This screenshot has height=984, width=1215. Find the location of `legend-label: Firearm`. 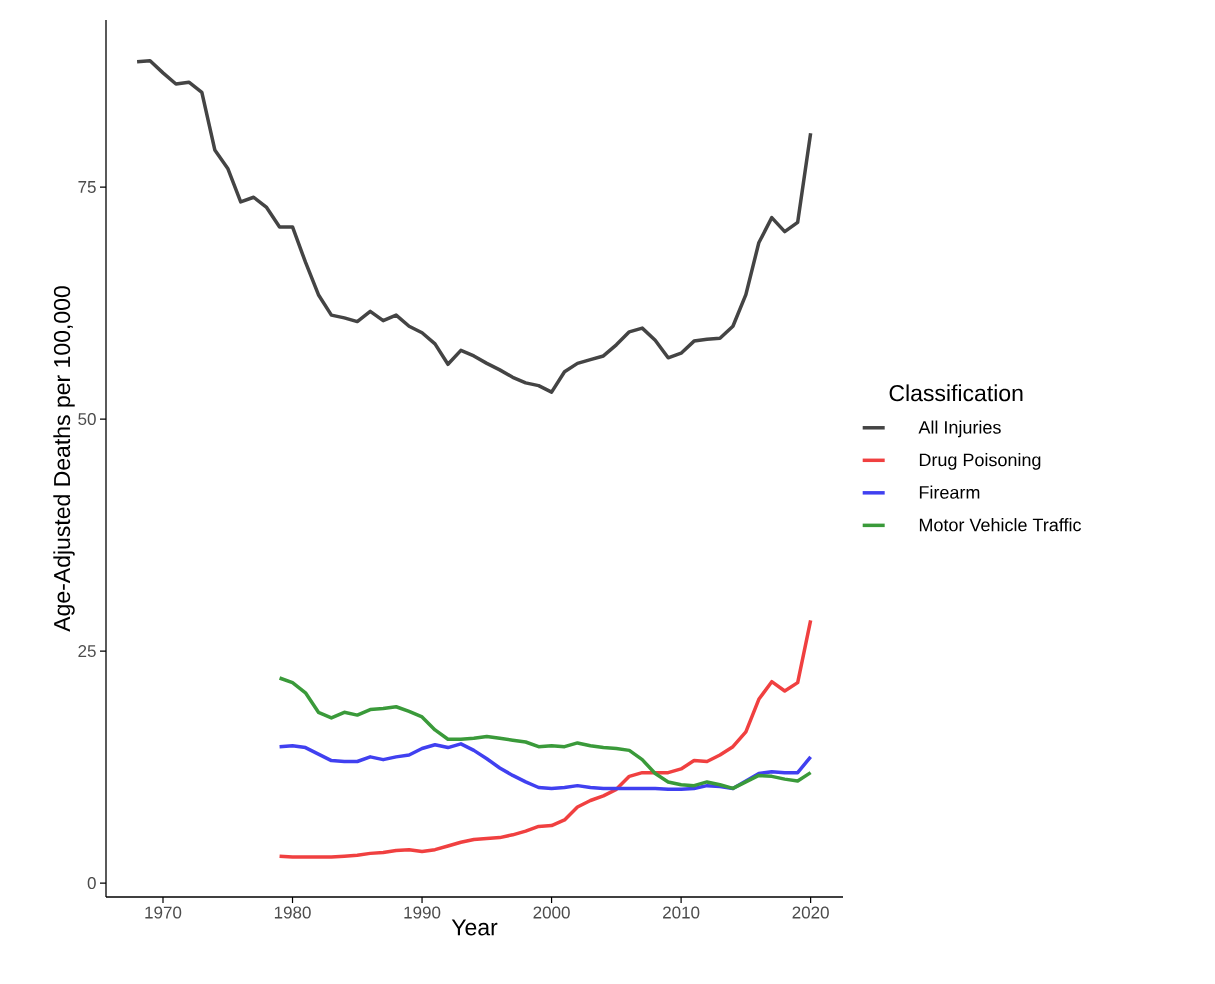

legend-label: Firearm is located at coordinates (949, 492).